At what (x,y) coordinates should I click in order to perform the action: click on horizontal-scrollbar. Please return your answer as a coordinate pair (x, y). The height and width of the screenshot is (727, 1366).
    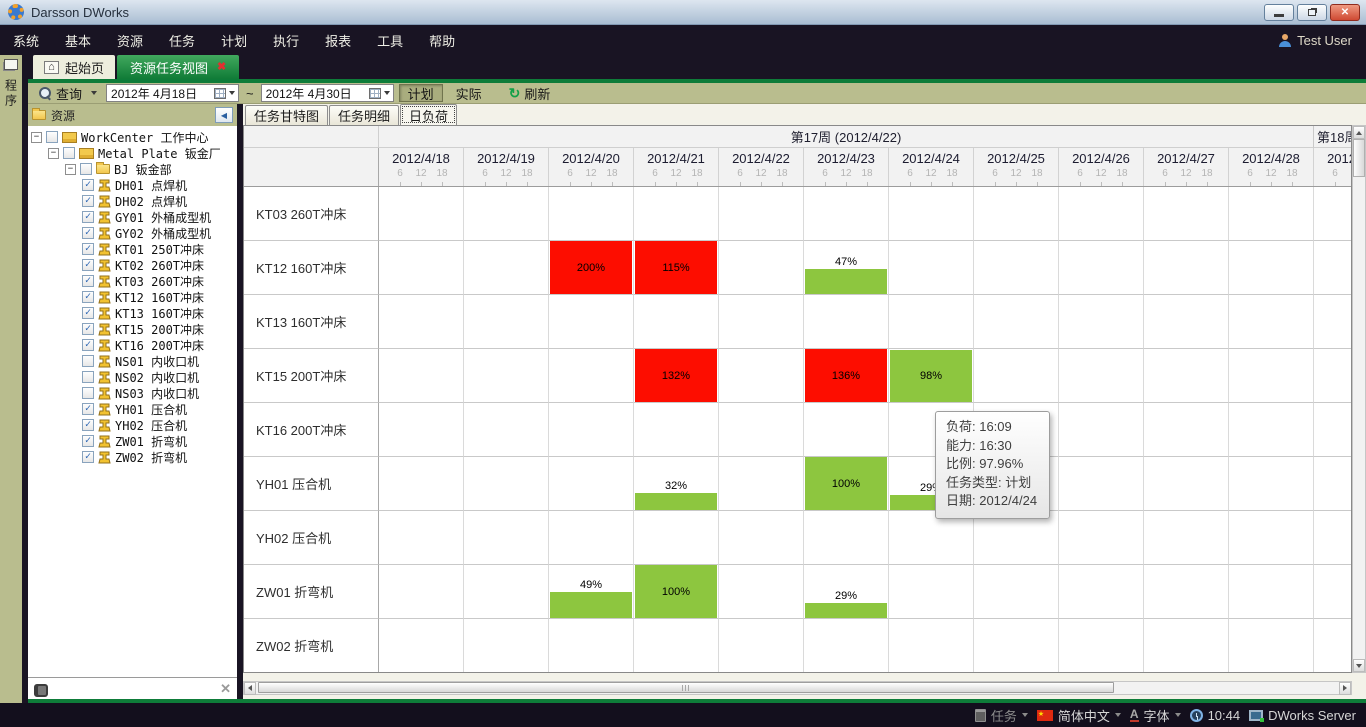
    Looking at the image, I should click on (797, 688).